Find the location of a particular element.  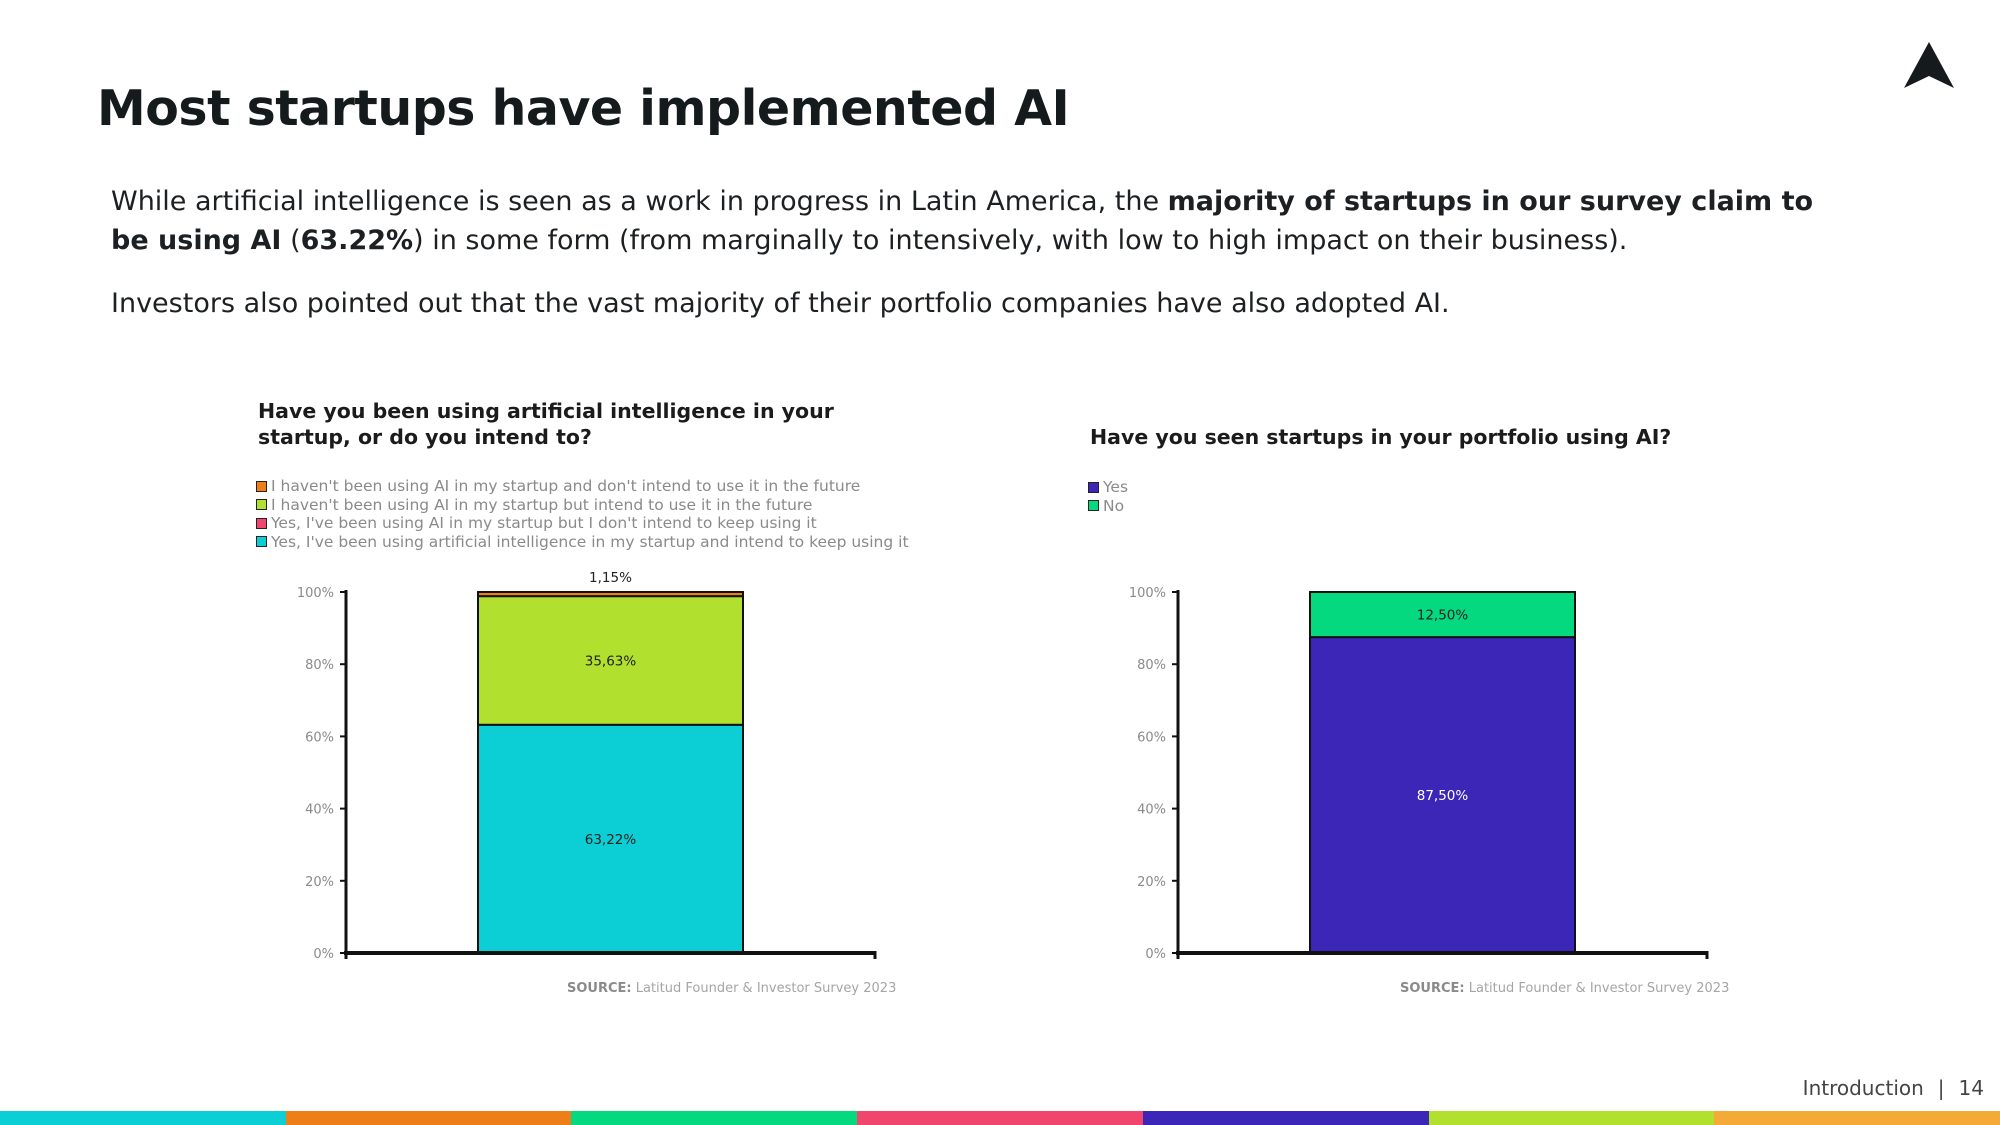

data-label: 12,50% is located at coordinates (1443, 616).